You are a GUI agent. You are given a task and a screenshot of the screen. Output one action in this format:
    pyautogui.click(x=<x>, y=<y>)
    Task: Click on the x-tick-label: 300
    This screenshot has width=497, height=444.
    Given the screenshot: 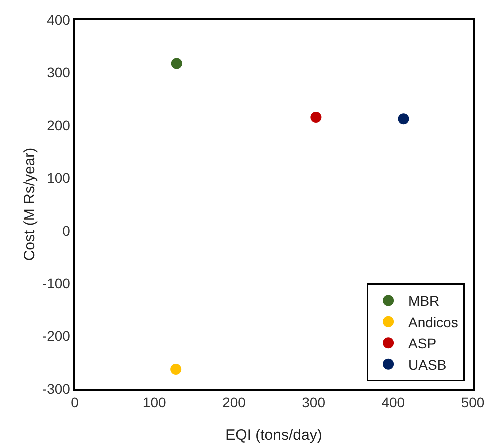 What is the action you would take?
    pyautogui.click(x=314, y=402)
    